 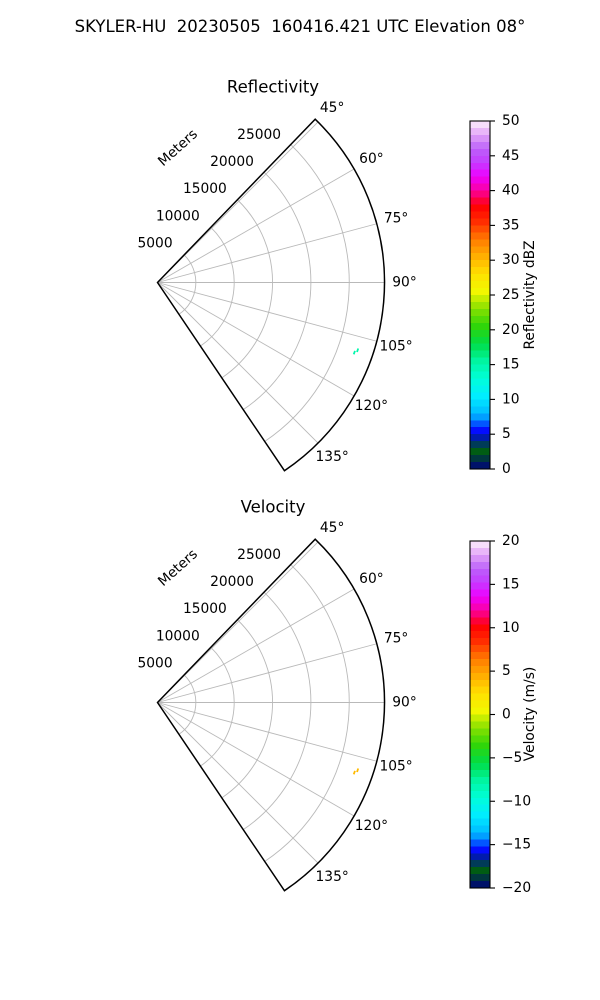 What do you see at coordinates (516, 801) in the screenshot?
I see `colorbar-tick-label: −10` at bounding box center [516, 801].